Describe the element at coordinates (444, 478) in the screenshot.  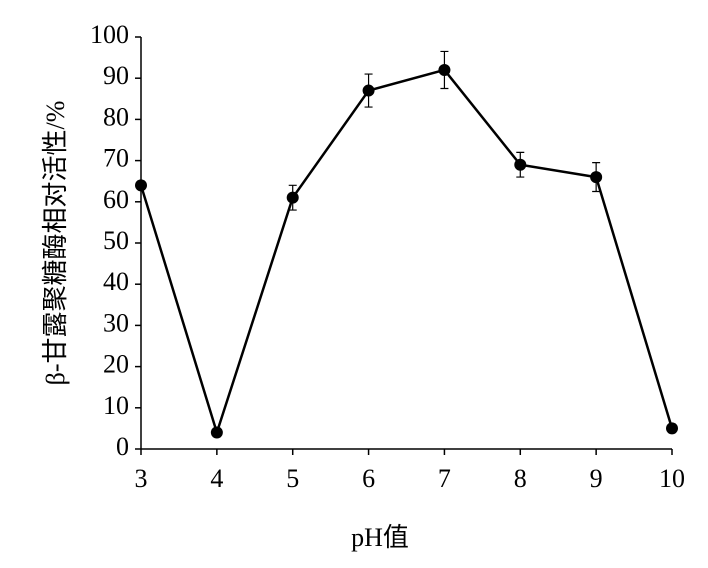
I see `x-tick-label: 7` at that location.